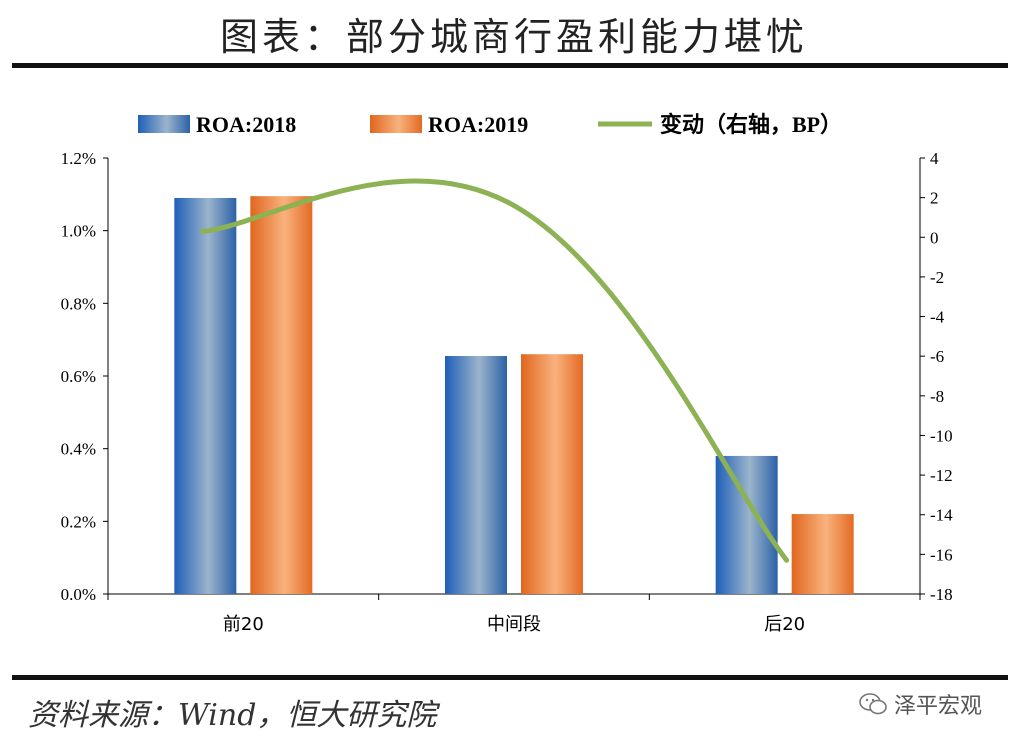 This screenshot has height=746, width=1028. I want to click on legend-label-change: 变动（右轴，BP）, so click(751, 124).